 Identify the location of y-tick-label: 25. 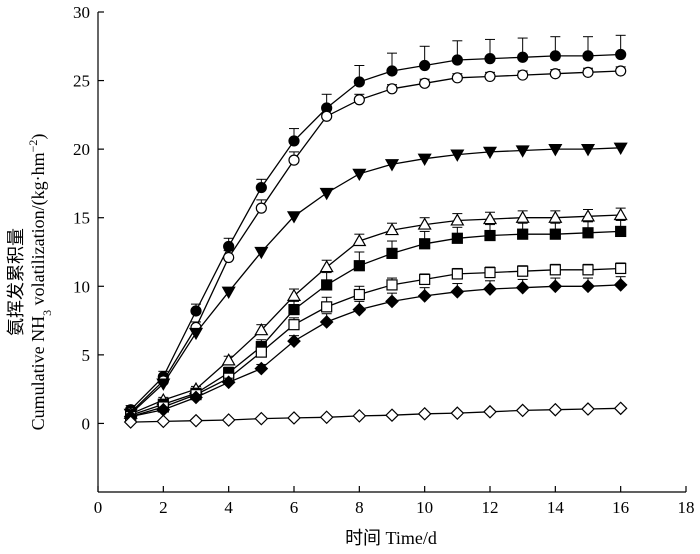
(81, 81).